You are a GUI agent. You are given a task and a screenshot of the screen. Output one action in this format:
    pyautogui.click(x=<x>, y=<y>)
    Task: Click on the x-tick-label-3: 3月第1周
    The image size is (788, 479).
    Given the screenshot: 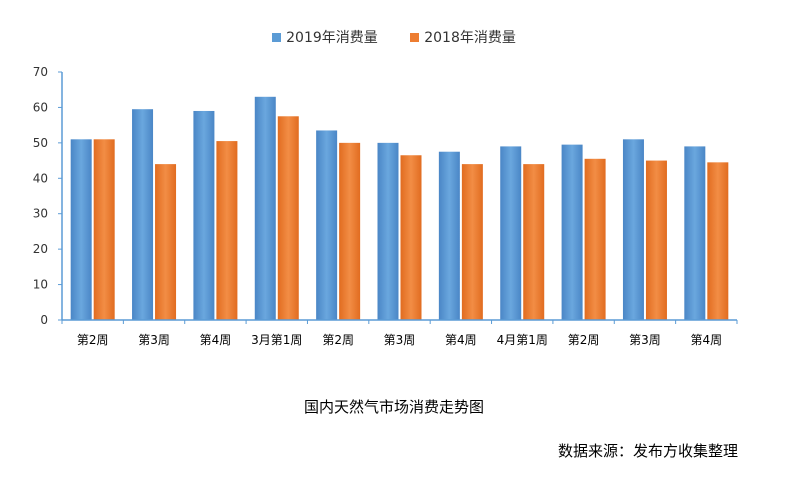 What is the action you would take?
    pyautogui.click(x=276, y=340)
    